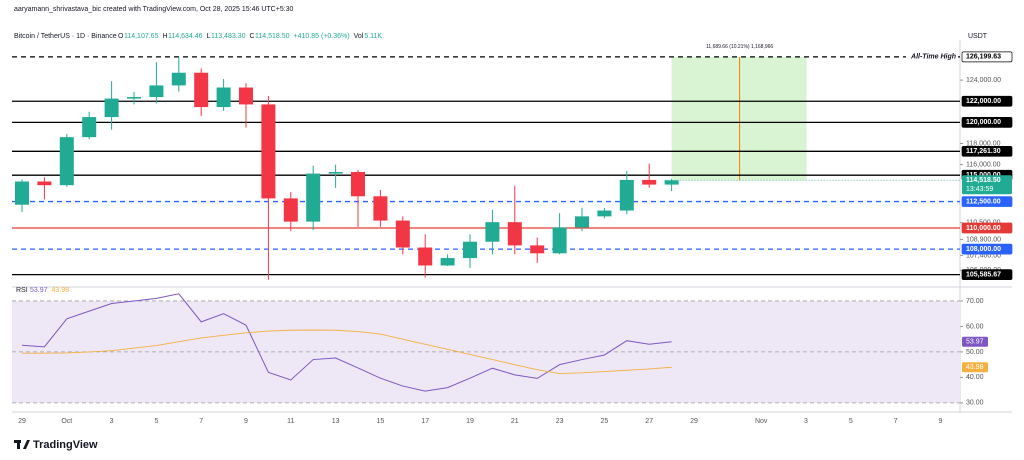 This screenshot has height=460, width=1024. Describe the element at coordinates (373, 36) in the screenshot. I see `volume-value: 5.11K` at that location.